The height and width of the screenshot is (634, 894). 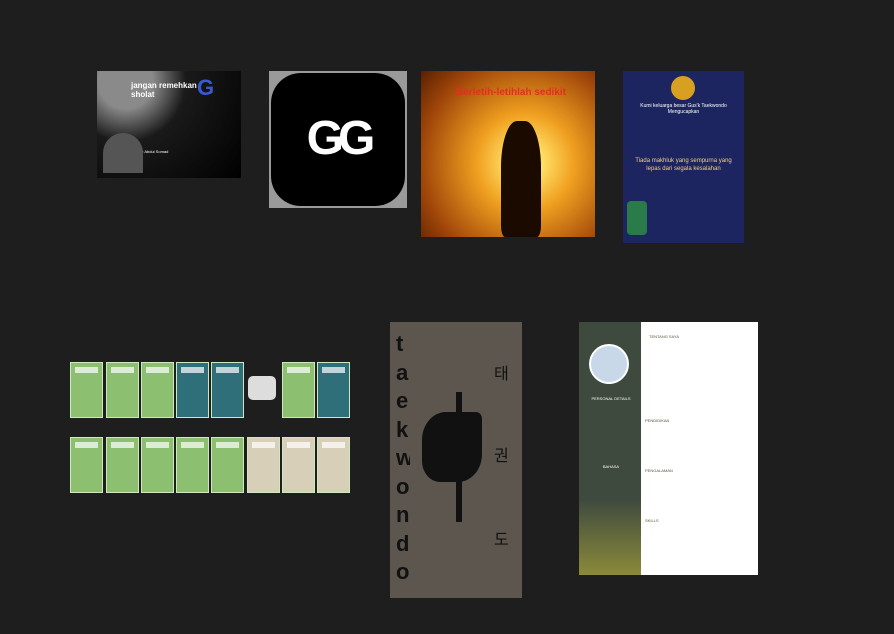 I want to click on logo-tile: GG, so click(x=338, y=139).